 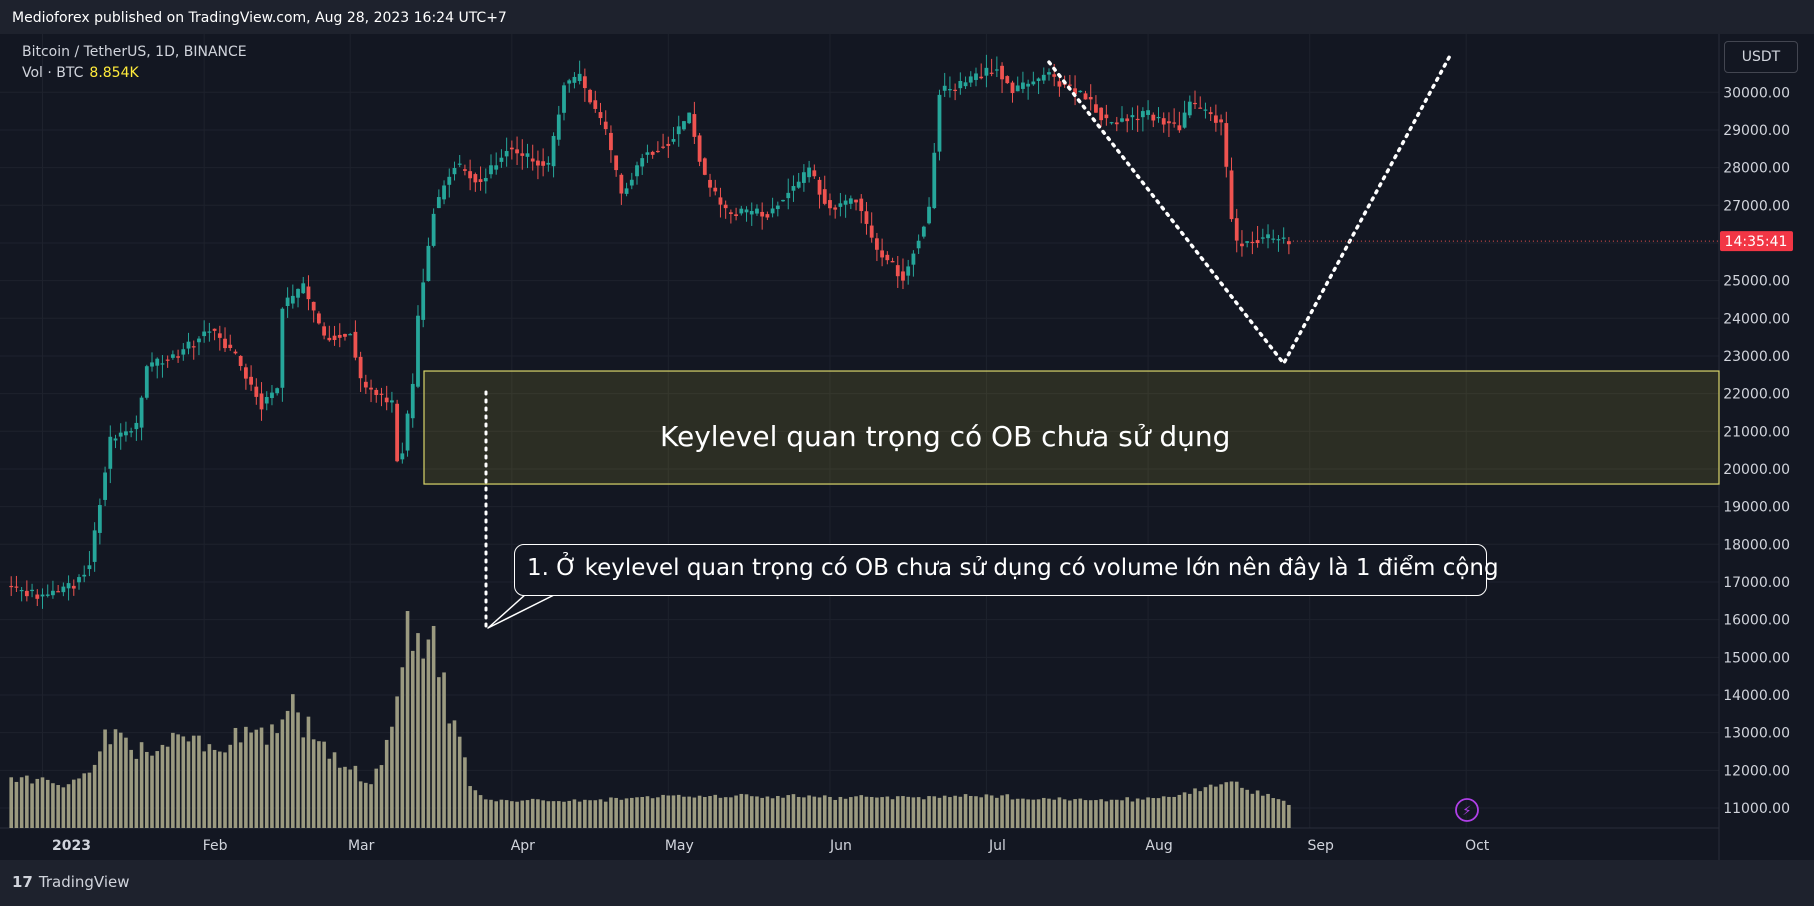 What do you see at coordinates (134, 52) in the screenshot?
I see `symbol-legend: Bitcoin / TetherUS, 1D, BINANCE` at bounding box center [134, 52].